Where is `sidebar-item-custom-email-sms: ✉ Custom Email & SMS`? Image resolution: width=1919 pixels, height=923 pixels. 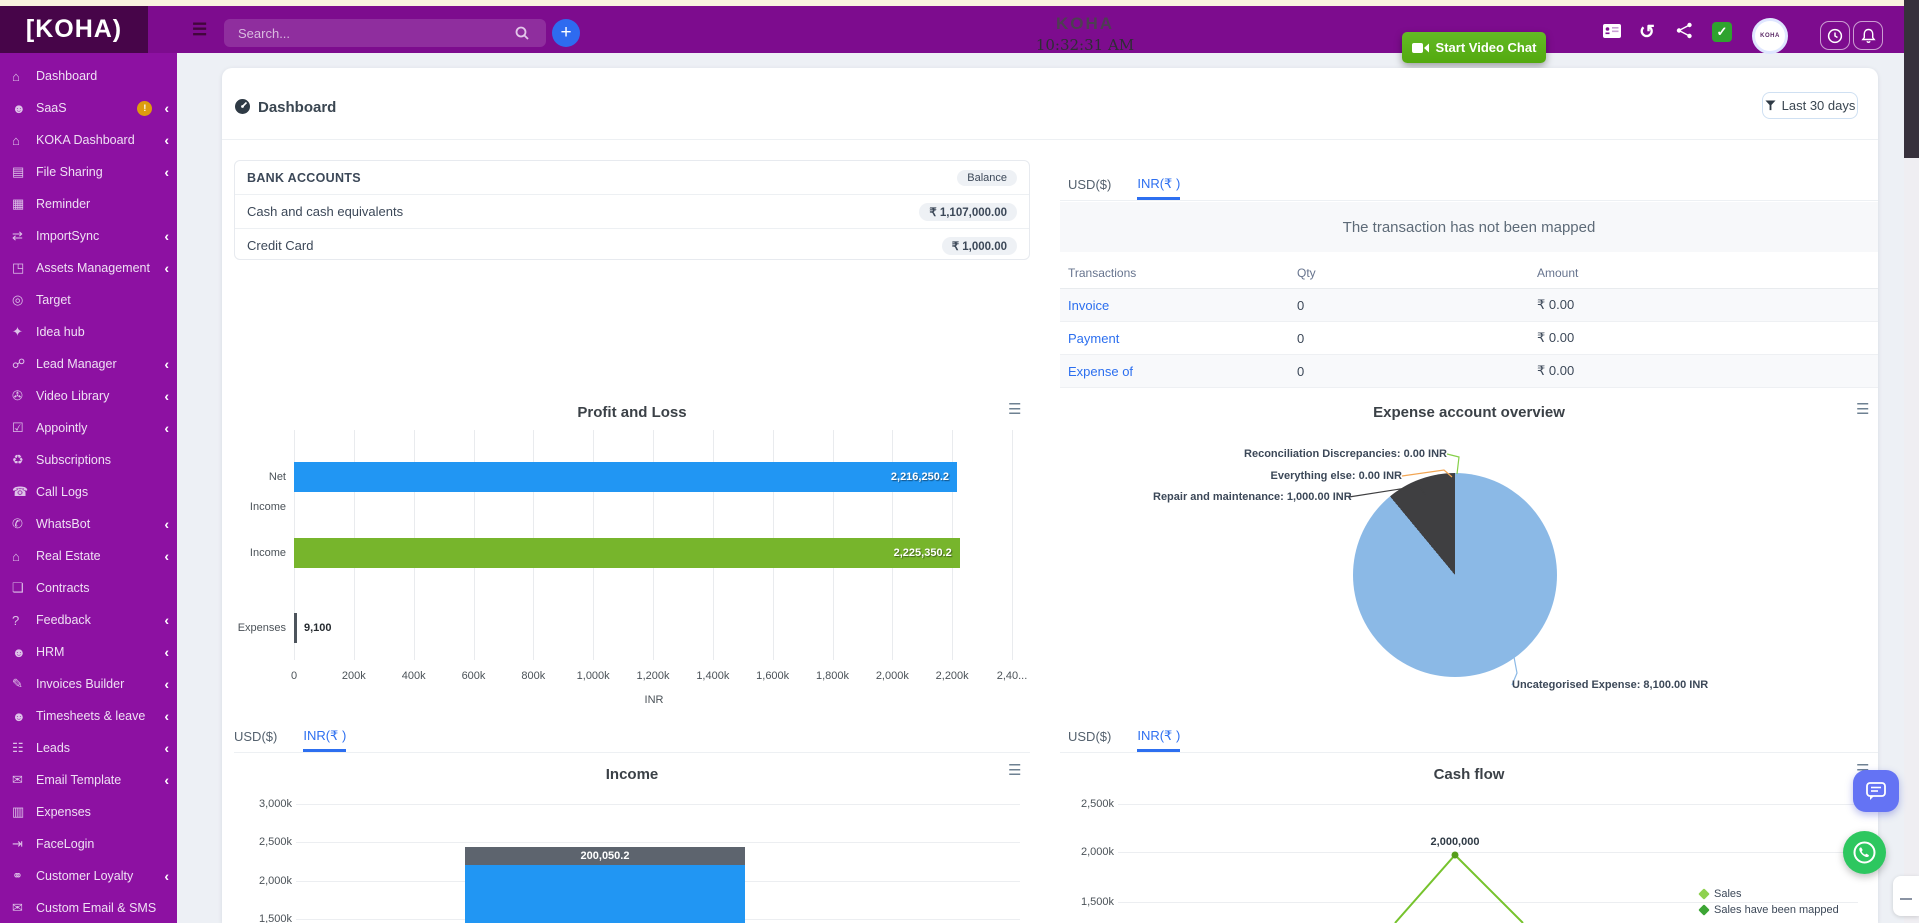
sidebar-item-custom-email-sms: ✉ Custom Email & SMS is located at coordinates (88, 907).